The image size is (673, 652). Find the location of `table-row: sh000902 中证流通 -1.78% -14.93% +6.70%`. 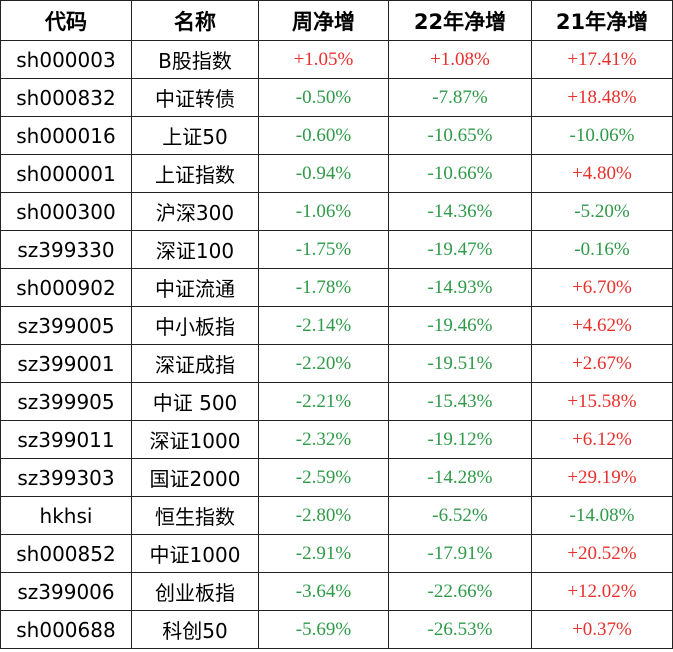

table-row: sh000902 中证流通 -1.78% -14.93% +6.70% is located at coordinates (336, 287).